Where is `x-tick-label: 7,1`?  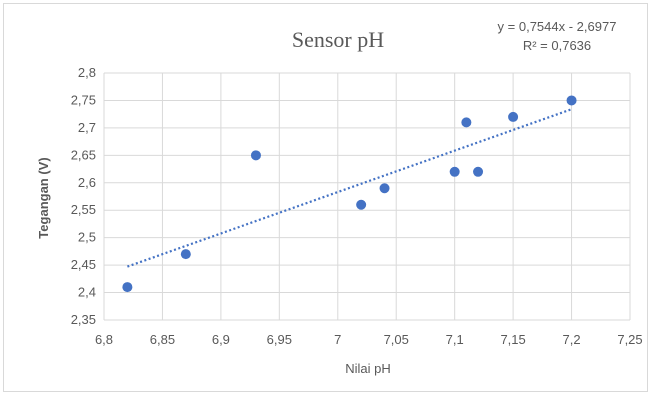
x-tick-label: 7,1 is located at coordinates (455, 339).